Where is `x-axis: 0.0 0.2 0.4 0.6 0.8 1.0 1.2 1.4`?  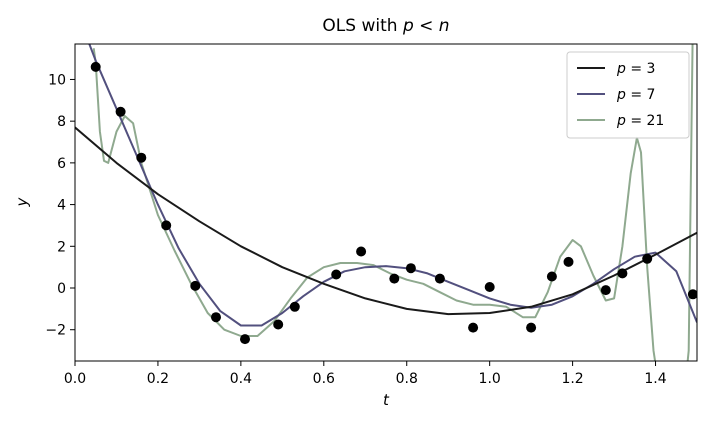
x-axis: 0.0 0.2 0.4 0.6 0.8 1.0 1.2 1.4 is located at coordinates (365, 374).